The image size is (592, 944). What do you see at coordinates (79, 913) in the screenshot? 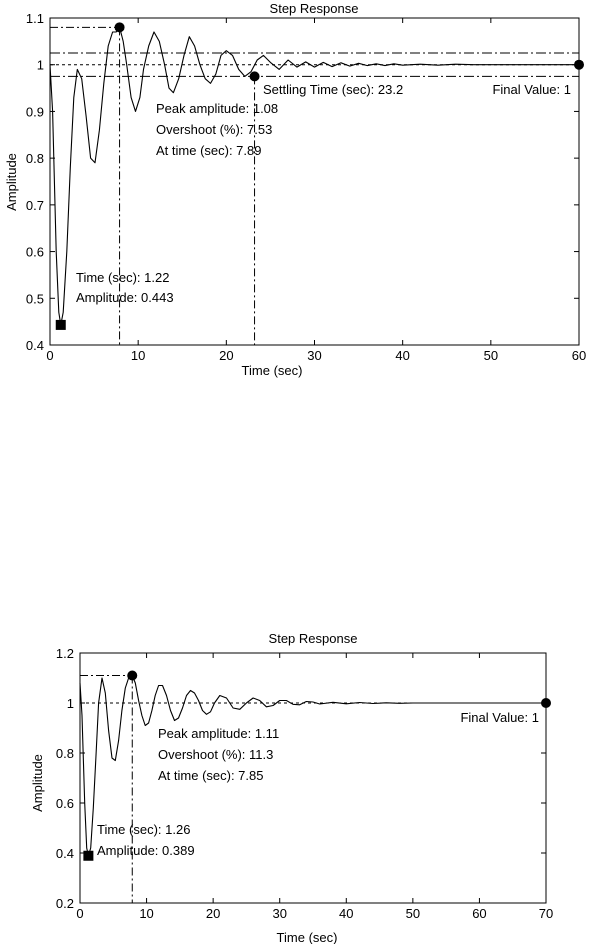
I see `chart-2-x-tick-label: 0` at bounding box center [79, 913].